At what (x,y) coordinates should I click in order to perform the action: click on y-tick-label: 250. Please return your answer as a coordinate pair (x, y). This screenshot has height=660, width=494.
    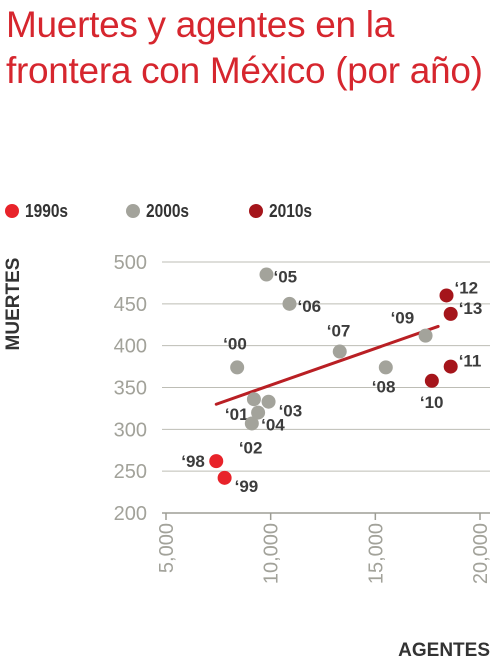
    Looking at the image, I should click on (130, 472).